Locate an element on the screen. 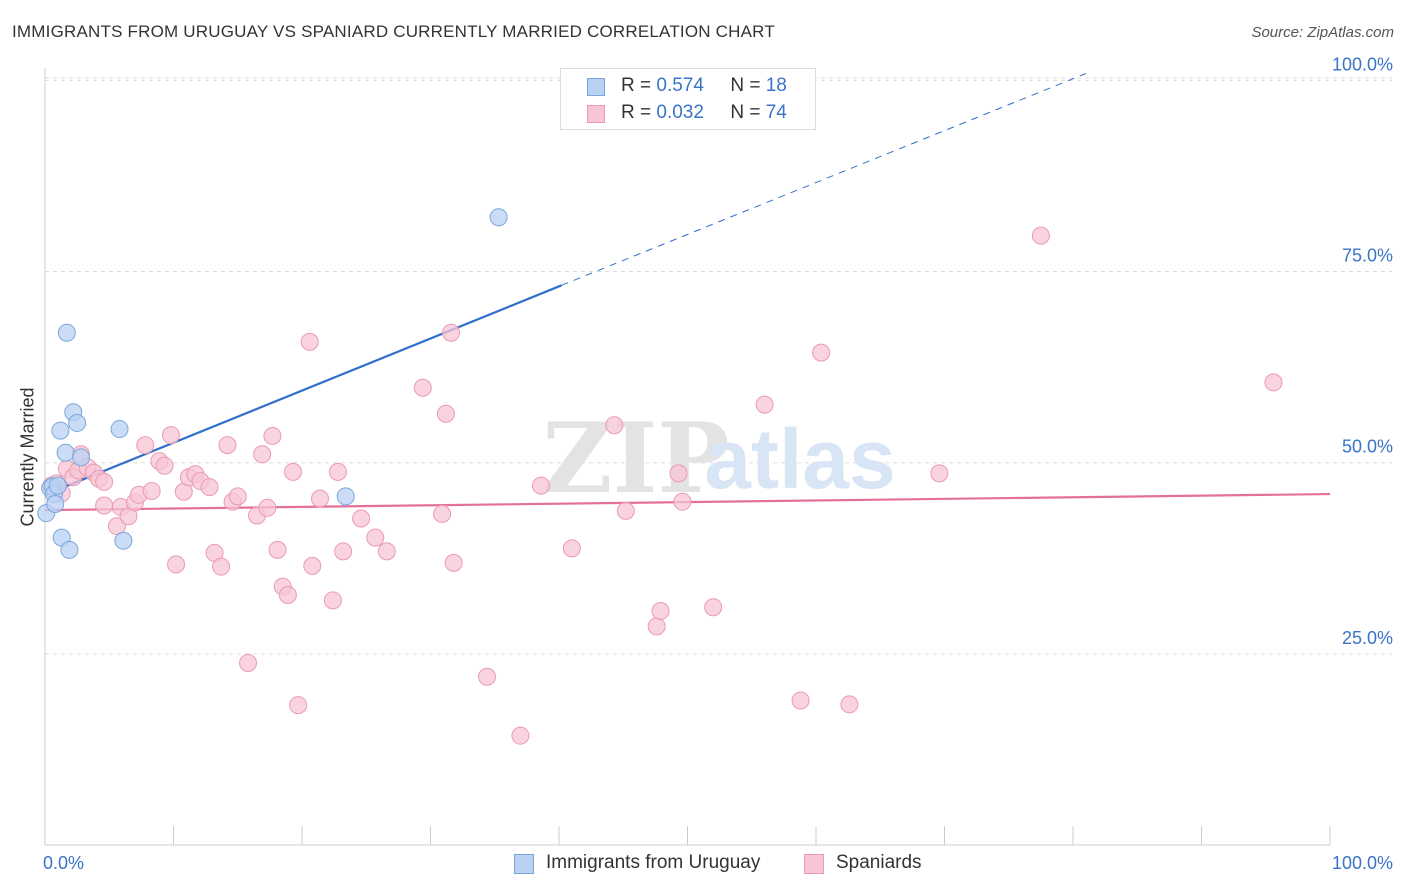 The image size is (1406, 892). x-tick-label: 100.0% is located at coordinates (1362, 863).